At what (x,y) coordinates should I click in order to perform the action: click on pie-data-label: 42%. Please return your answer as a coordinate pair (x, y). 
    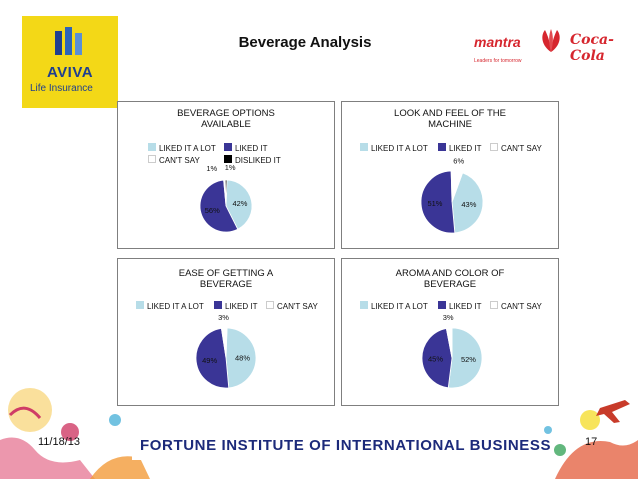
    Looking at the image, I should click on (239, 203).